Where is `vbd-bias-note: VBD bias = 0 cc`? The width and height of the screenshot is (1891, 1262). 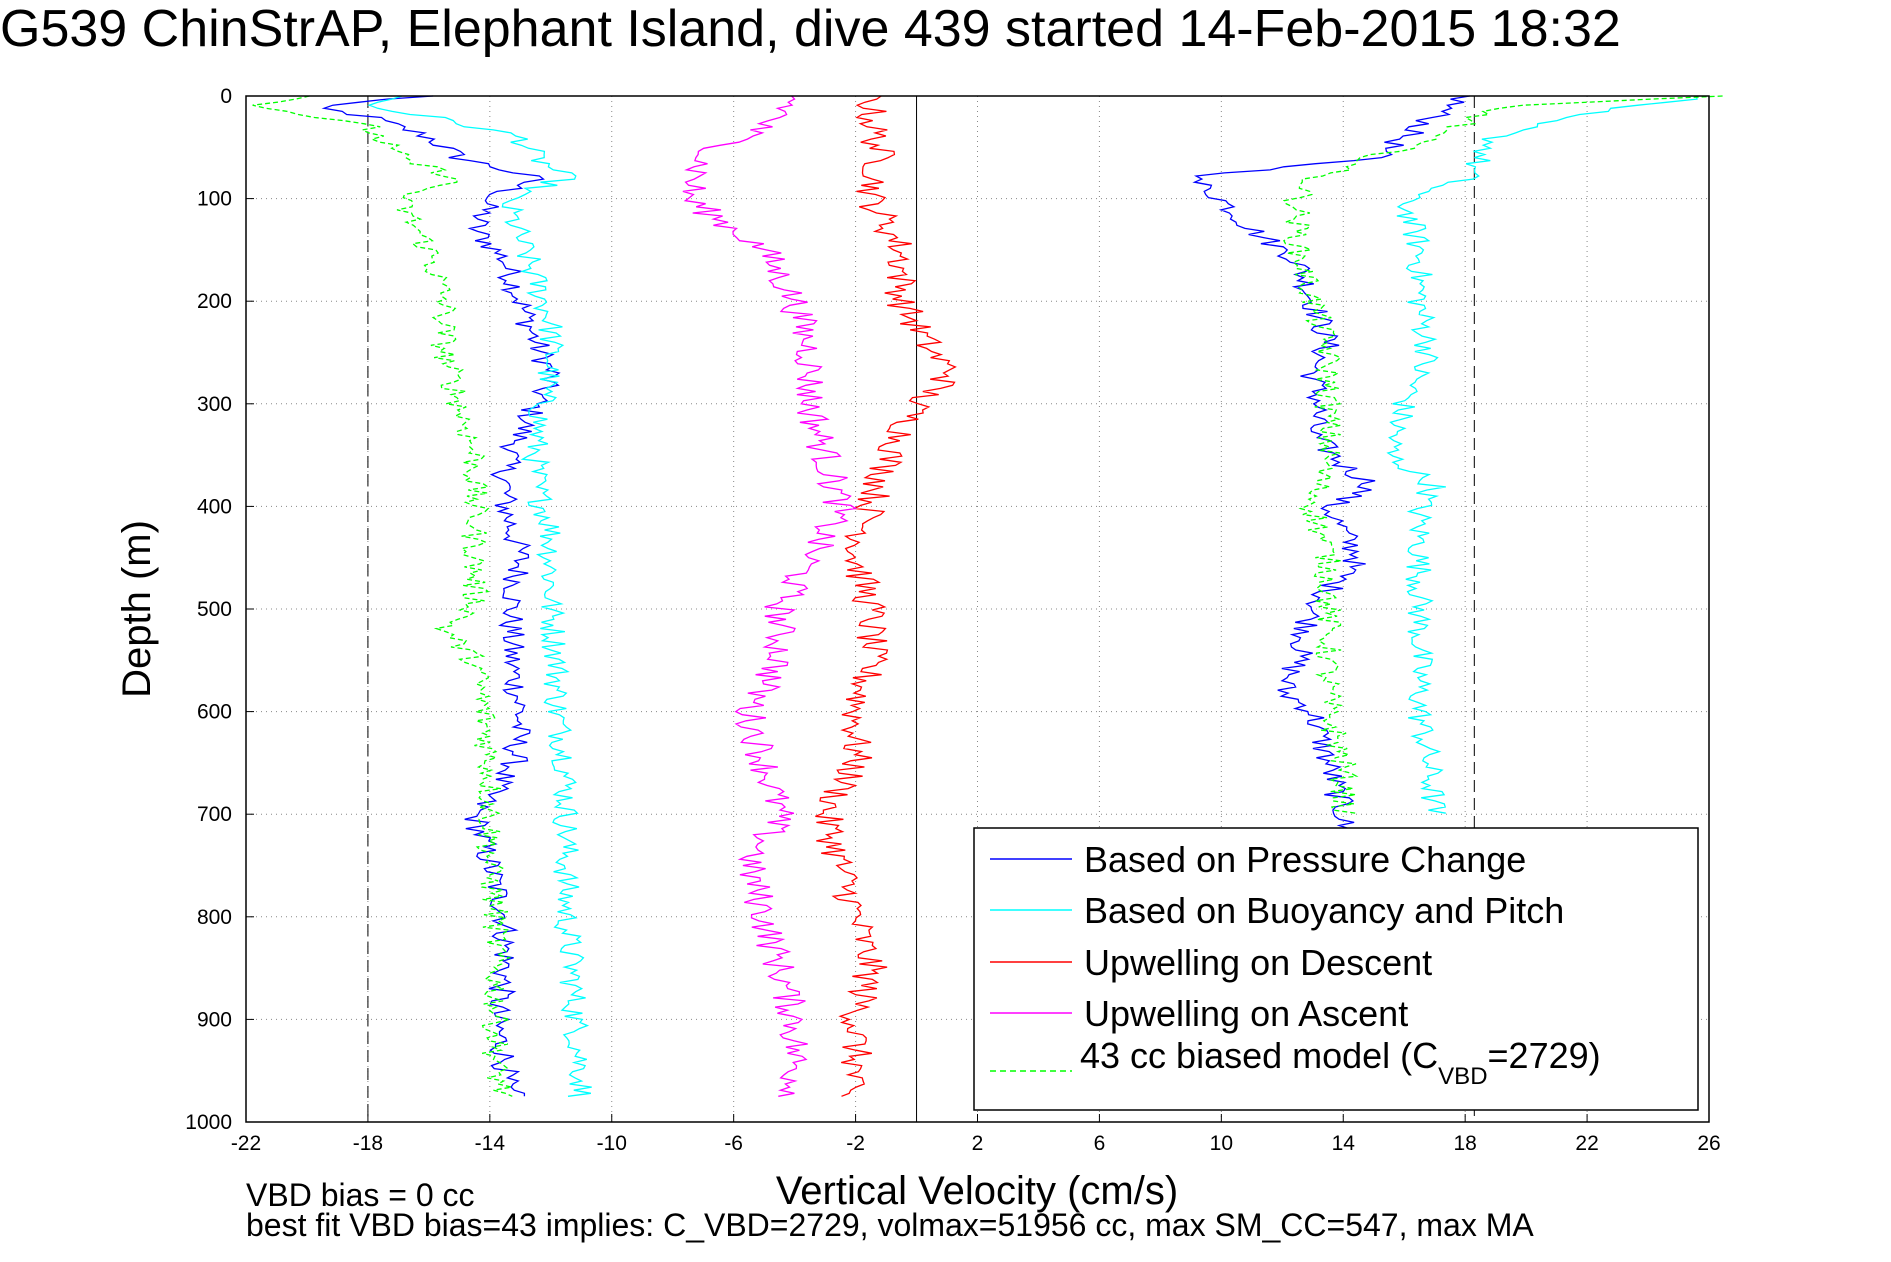 vbd-bias-note: VBD bias = 0 cc is located at coordinates (360, 1195).